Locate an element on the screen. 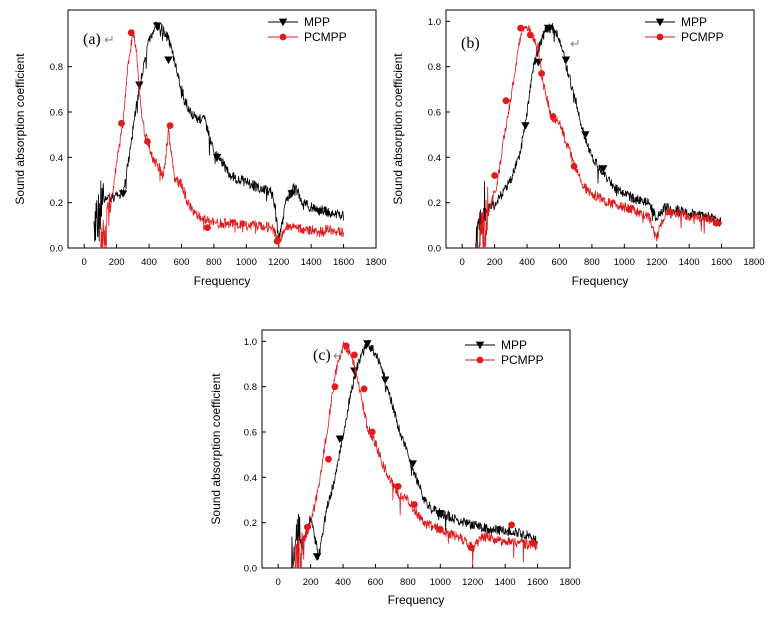  panel-label: (a) is located at coordinates (92, 39).